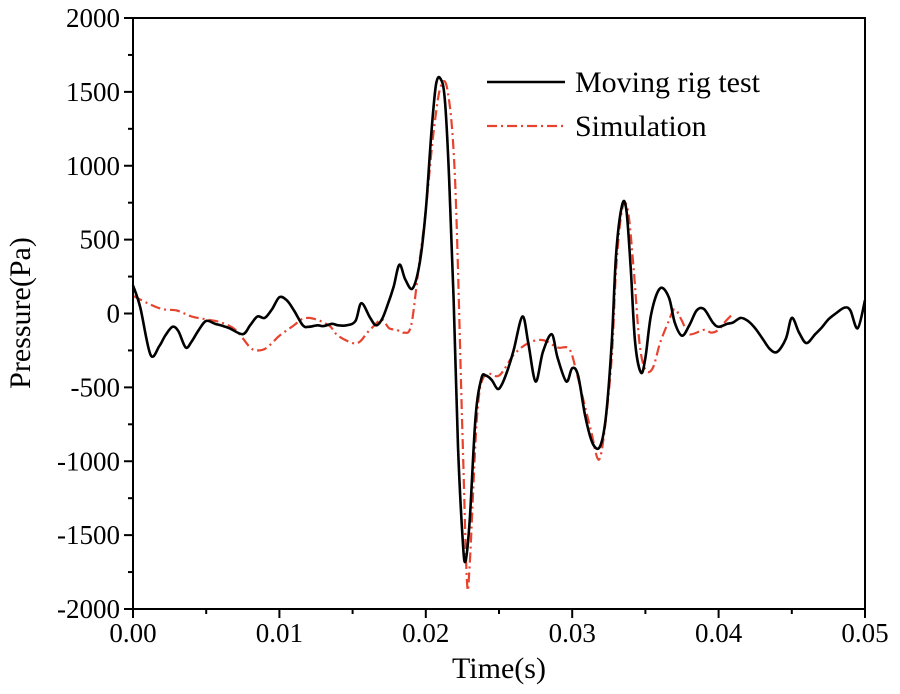 This screenshot has height=694, width=900. What do you see at coordinates (719, 633) in the screenshot?
I see `x-tick-label: 0.04` at bounding box center [719, 633].